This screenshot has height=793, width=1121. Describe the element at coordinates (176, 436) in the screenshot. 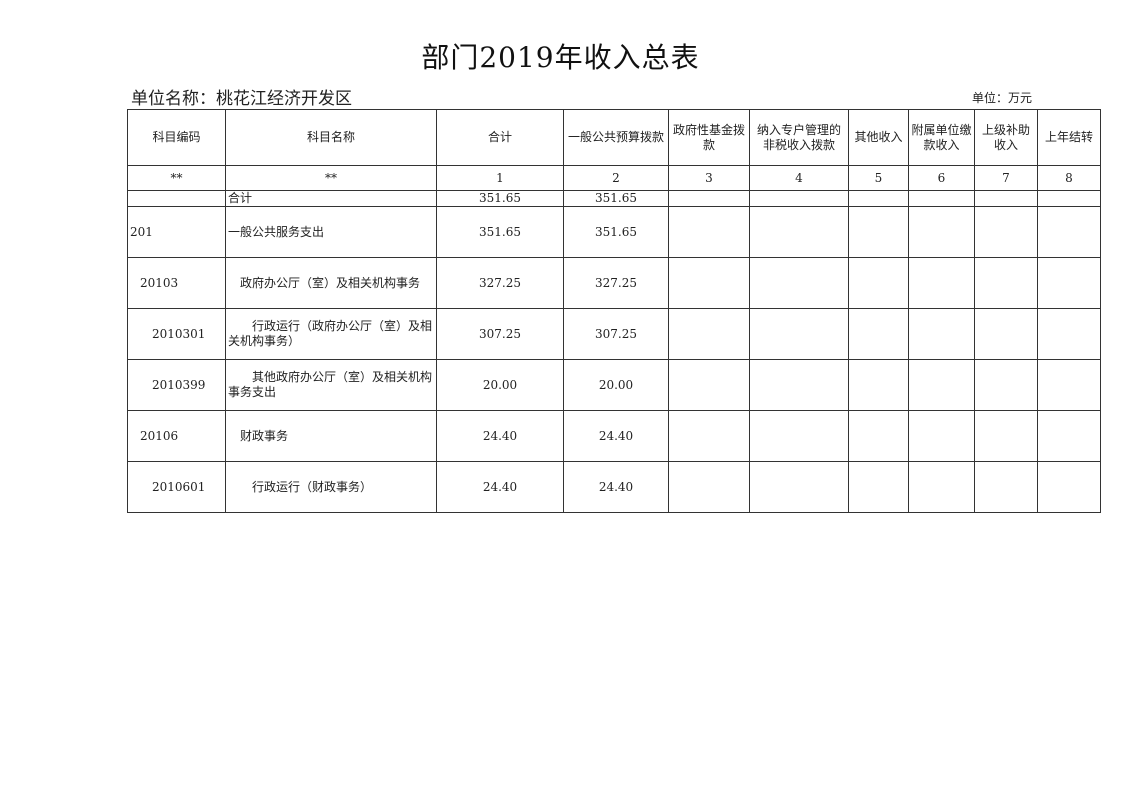

I see `code-cell: 20106` at that location.